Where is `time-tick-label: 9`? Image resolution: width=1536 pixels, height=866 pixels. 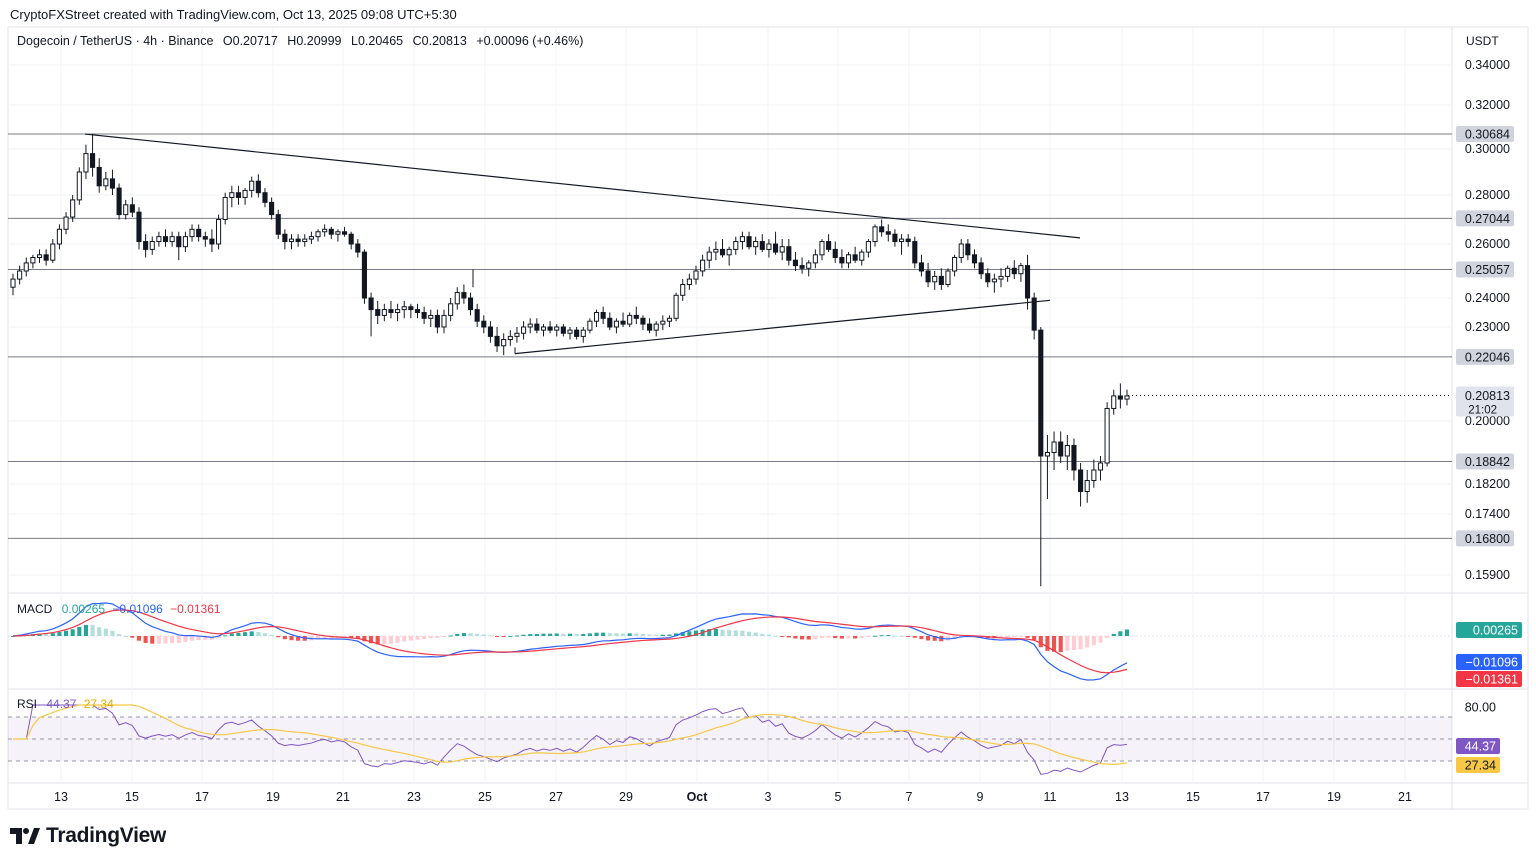
time-tick-label: 9 is located at coordinates (980, 797).